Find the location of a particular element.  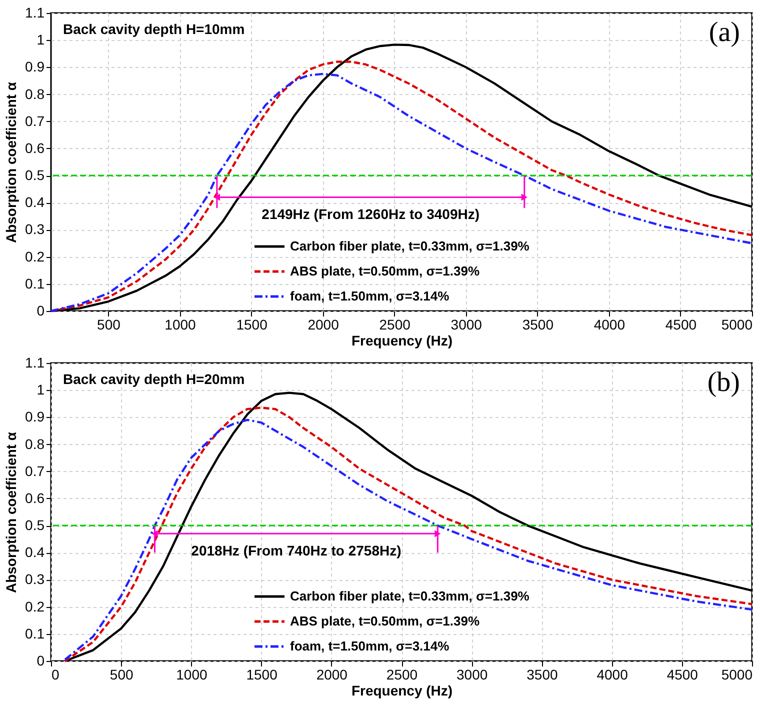

annotation: Back cavity depth H=10mm is located at coordinates (154, 29).